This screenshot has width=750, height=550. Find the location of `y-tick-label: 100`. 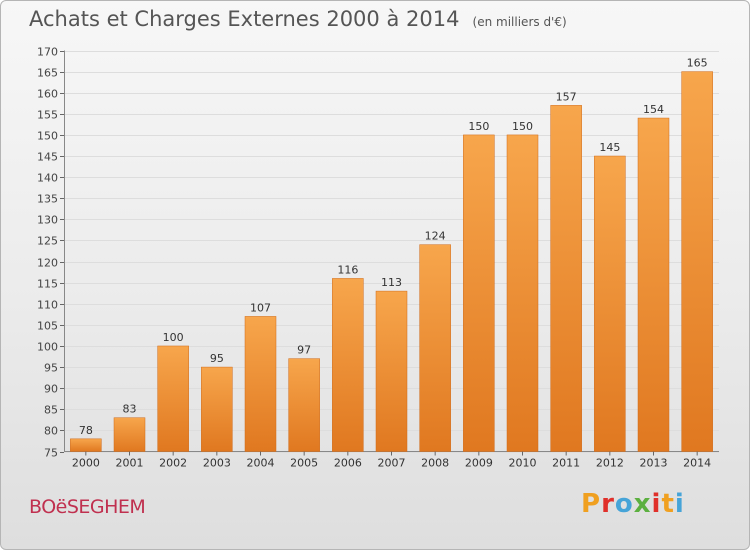

y-tick-label: 100 is located at coordinates (47, 347).